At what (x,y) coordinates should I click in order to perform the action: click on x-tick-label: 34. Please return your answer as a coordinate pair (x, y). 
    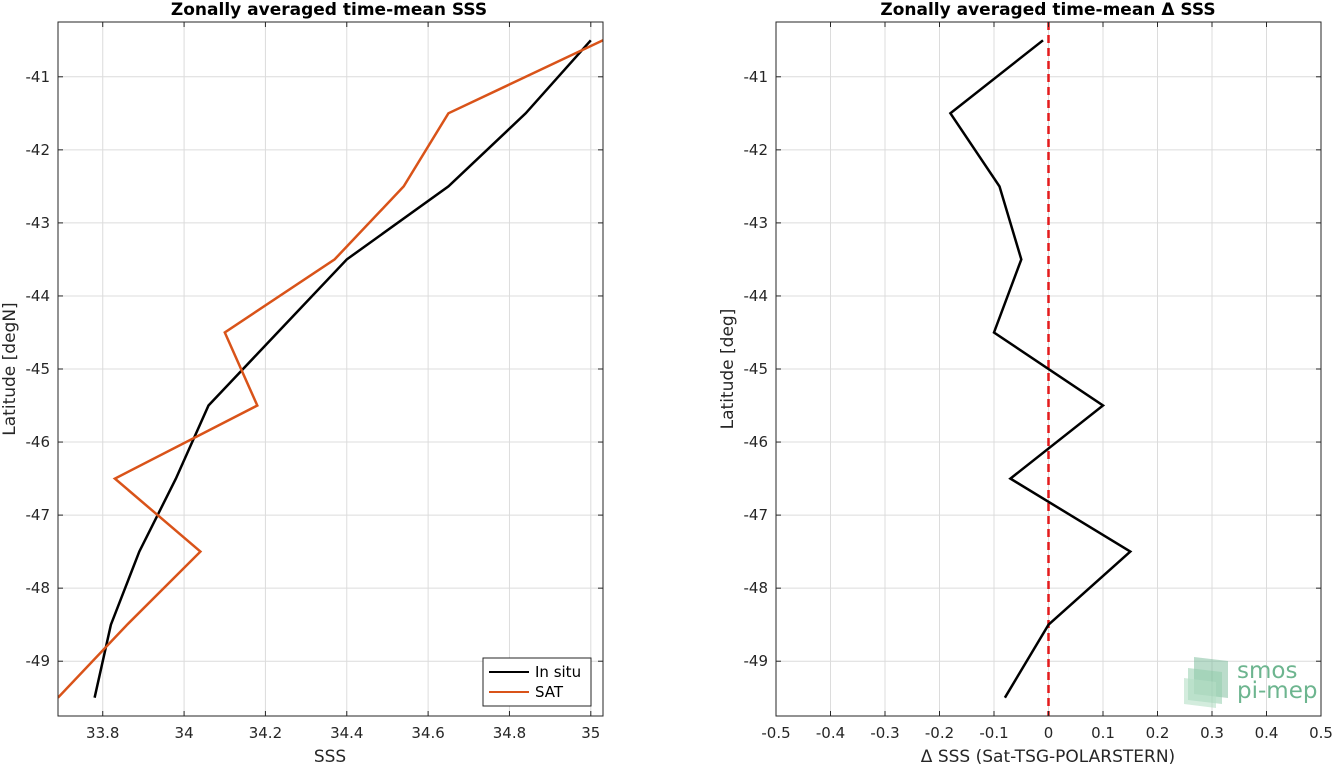
    Looking at the image, I should click on (184, 733).